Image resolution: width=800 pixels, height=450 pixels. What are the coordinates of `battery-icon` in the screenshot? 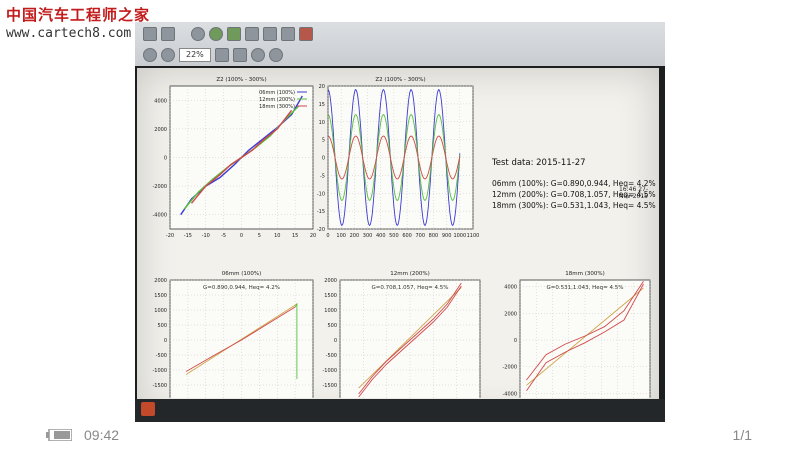 It's located at (59, 435).